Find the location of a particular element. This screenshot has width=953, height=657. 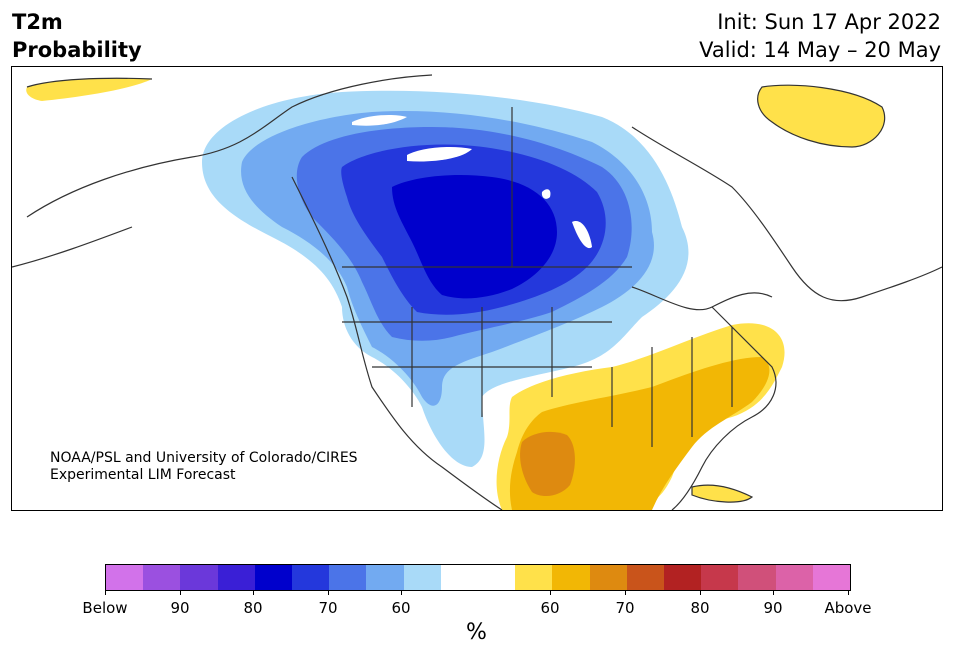

above-75-region is located at coordinates (547, 464).